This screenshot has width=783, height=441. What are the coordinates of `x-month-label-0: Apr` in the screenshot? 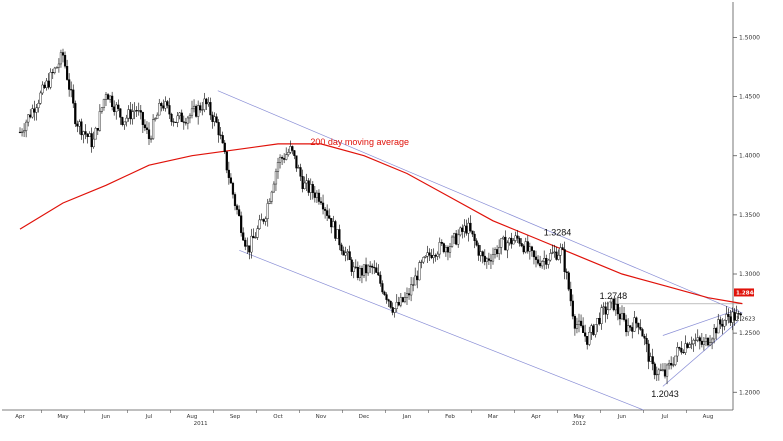 It's located at (20, 417).